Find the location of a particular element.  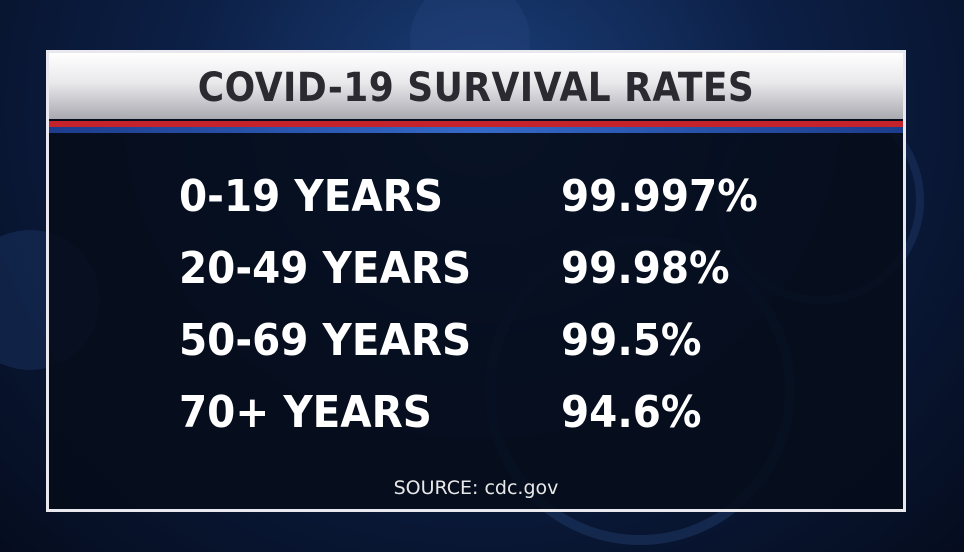

survival-rate: 99.98% is located at coordinates (645, 268).